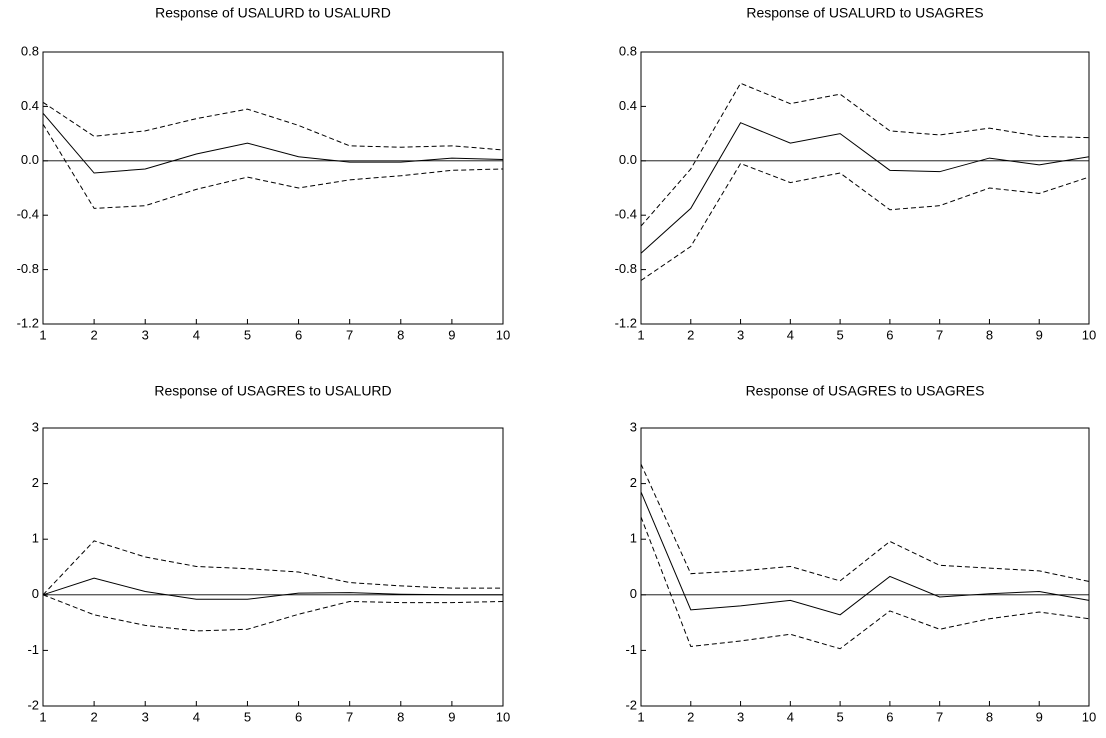  What do you see at coordinates (864, 13) in the screenshot?
I see `chart-title: Response of USALURD to USAGRES` at bounding box center [864, 13].